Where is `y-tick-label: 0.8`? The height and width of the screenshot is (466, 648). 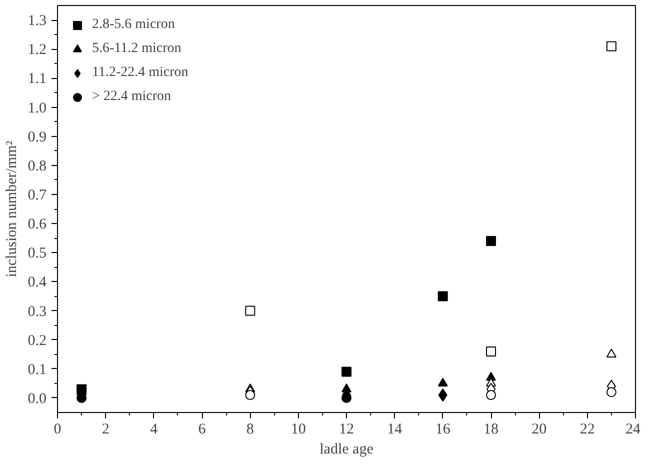 y-tick-label: 0.8 is located at coordinates (37, 166).